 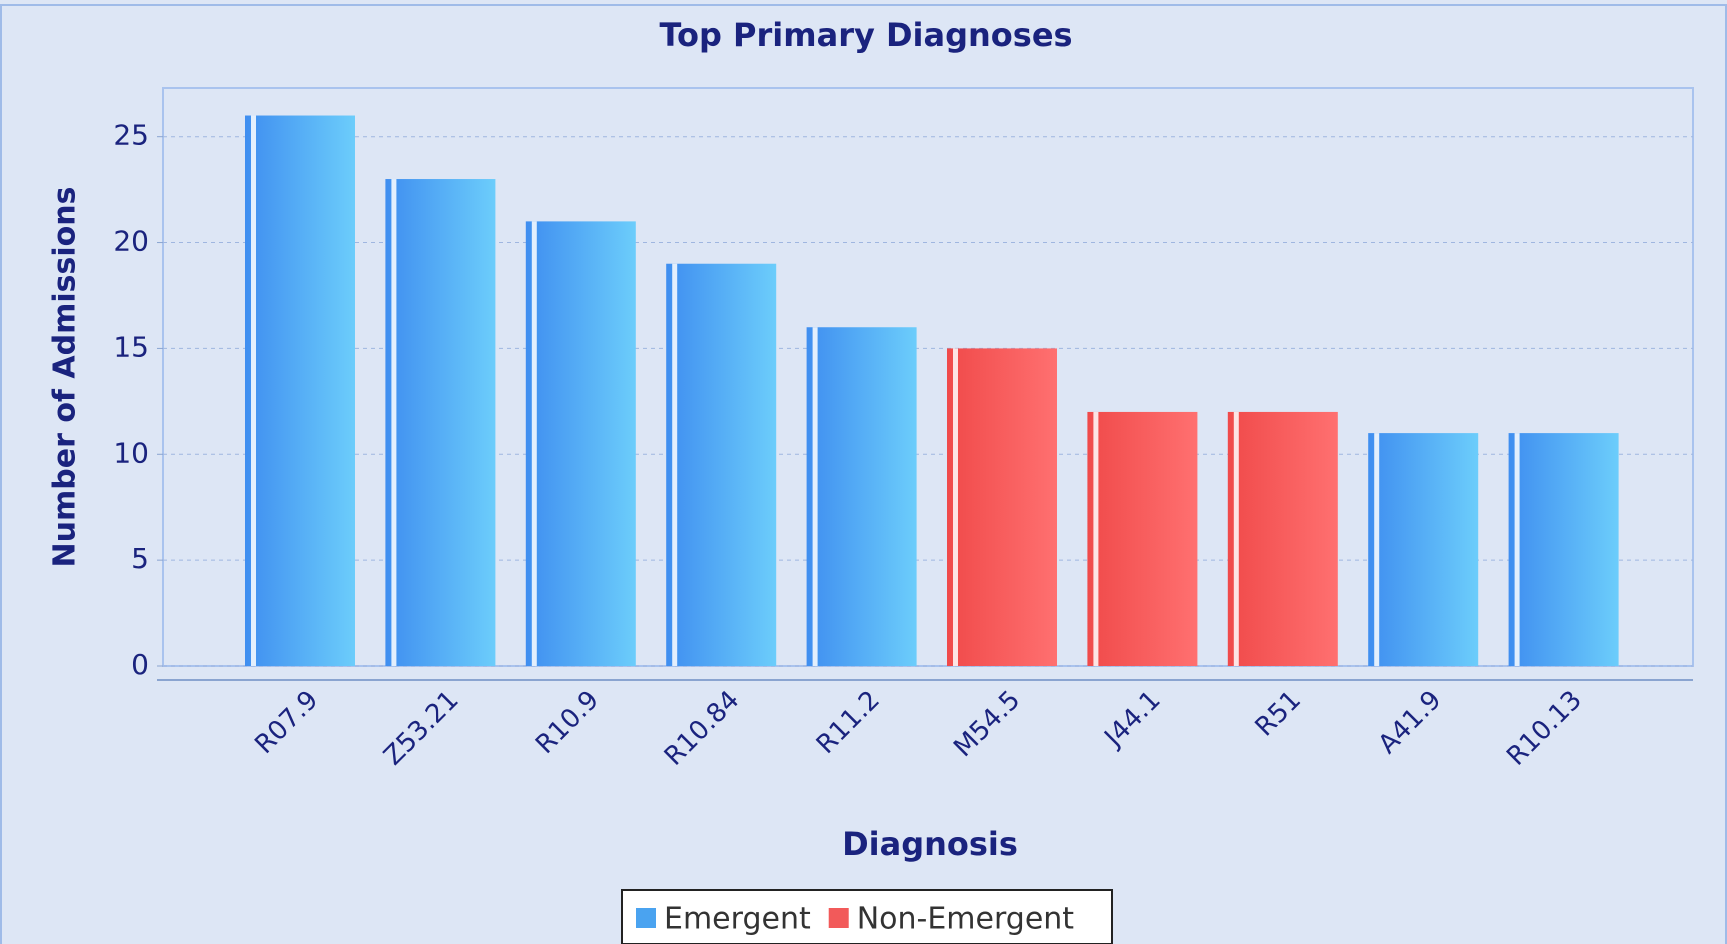 What do you see at coordinates (930, 844) in the screenshot?
I see `x-axis-label: Diagnosis` at bounding box center [930, 844].